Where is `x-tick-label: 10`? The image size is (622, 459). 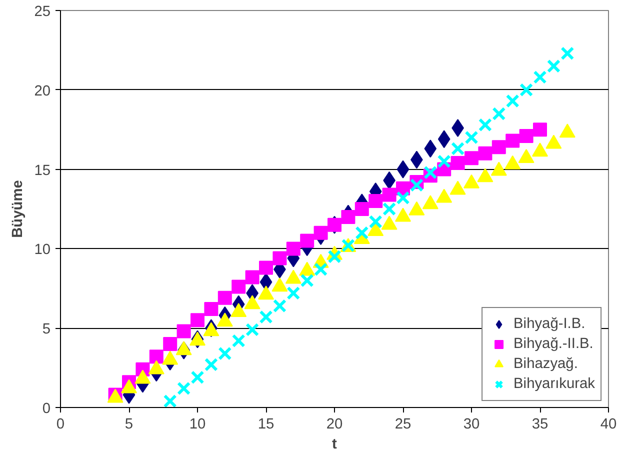 x-tick-label: 10 is located at coordinates (197, 424).